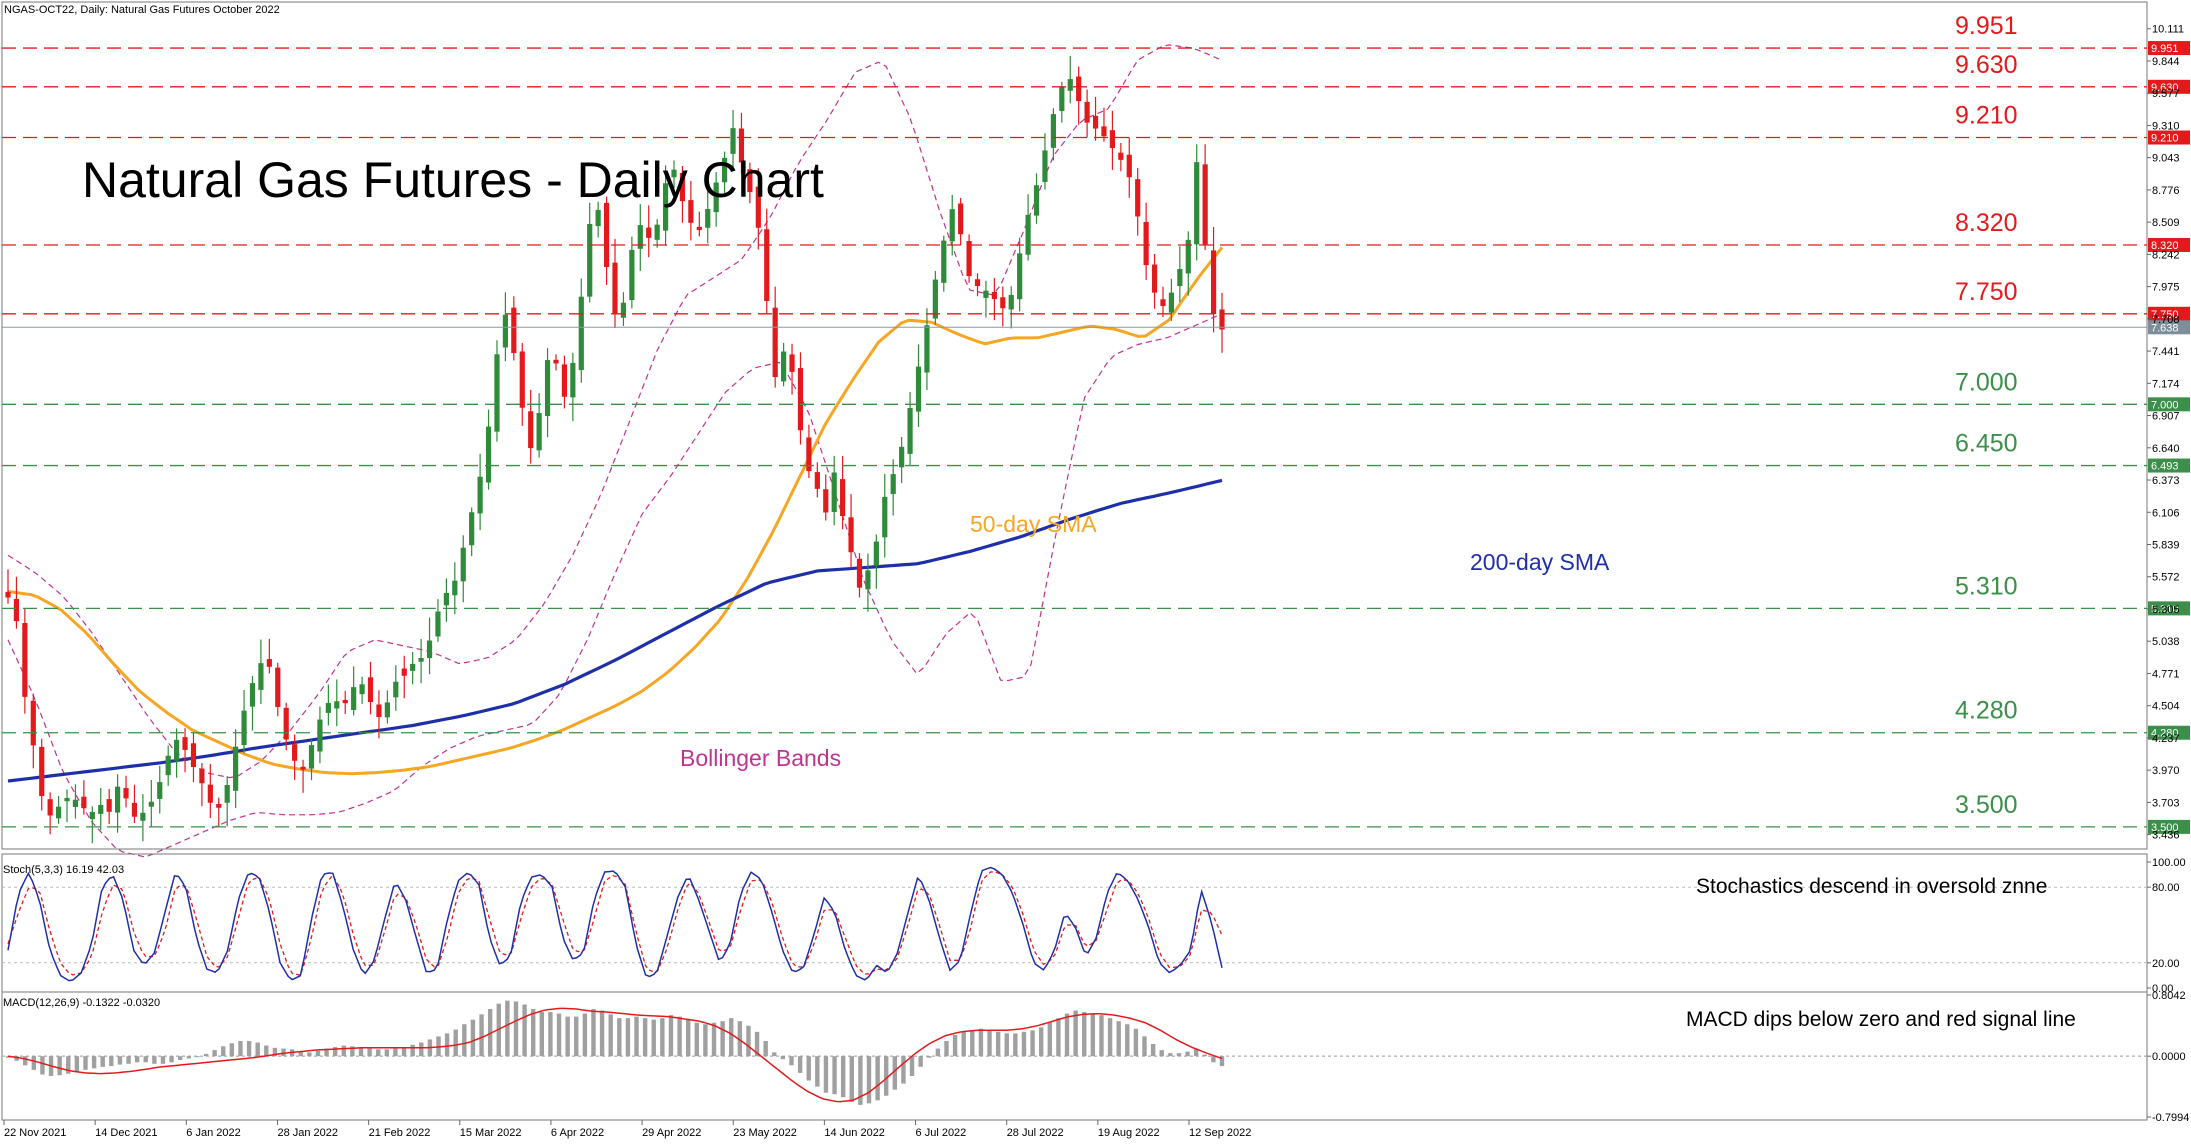 This screenshot has width=2191, height=1147. What do you see at coordinates (1220, 1133) in the screenshot?
I see `time-axis-label: 12 Sep 2022` at bounding box center [1220, 1133].